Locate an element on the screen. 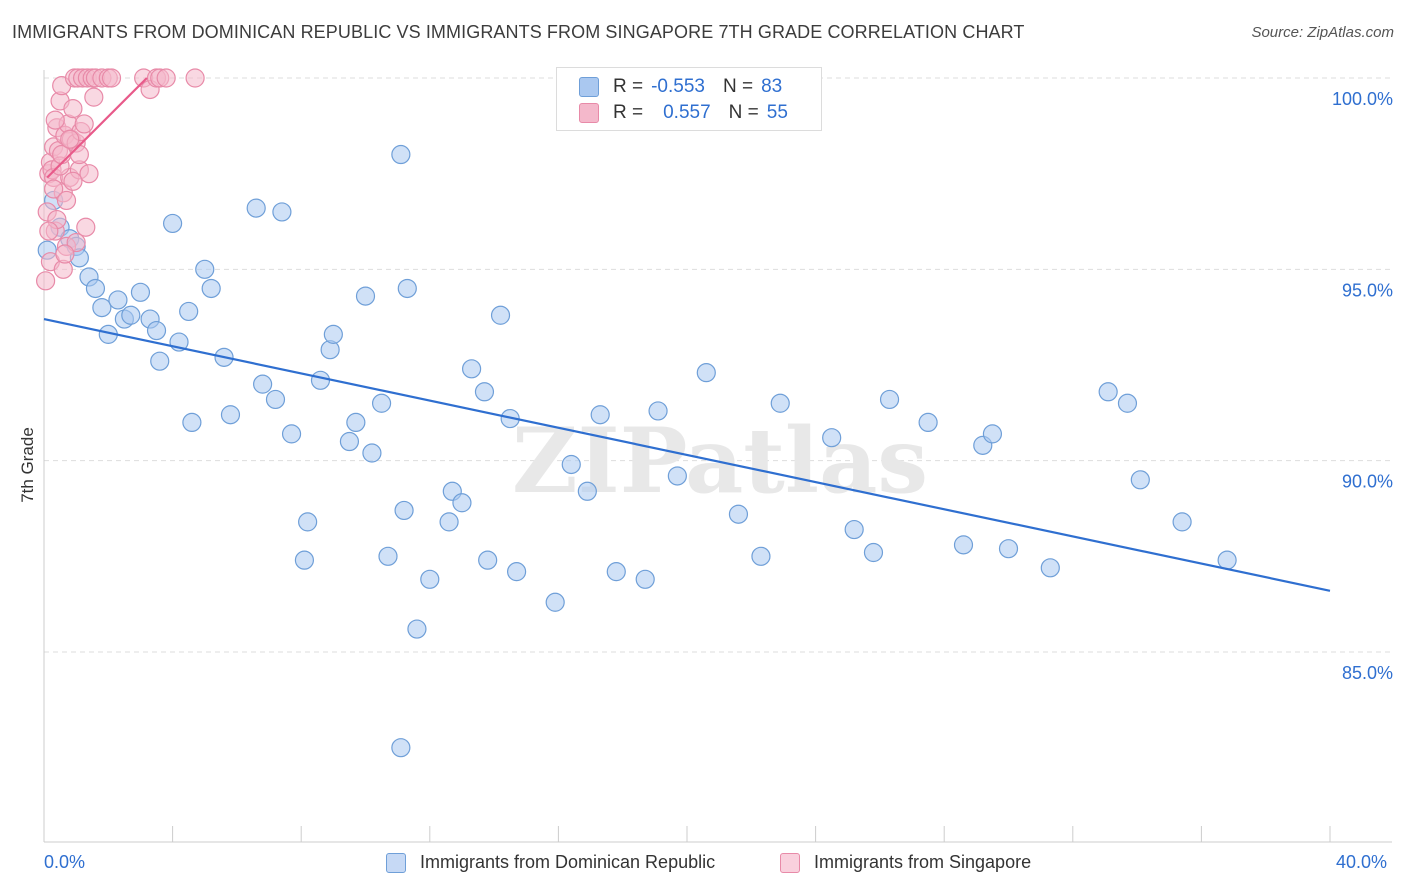  blue-swatch is located at coordinates (589, 87).